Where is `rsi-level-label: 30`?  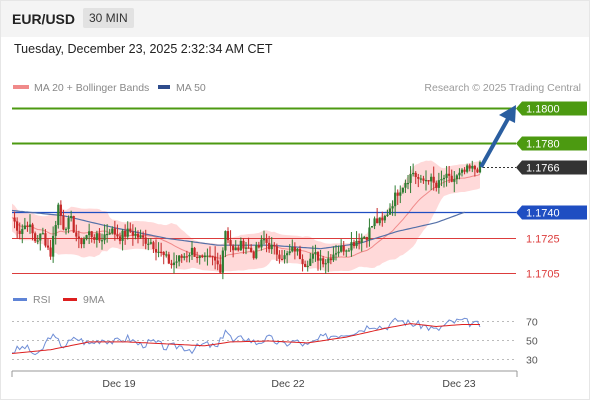 rsi-level-label: 30 is located at coordinates (532, 361).